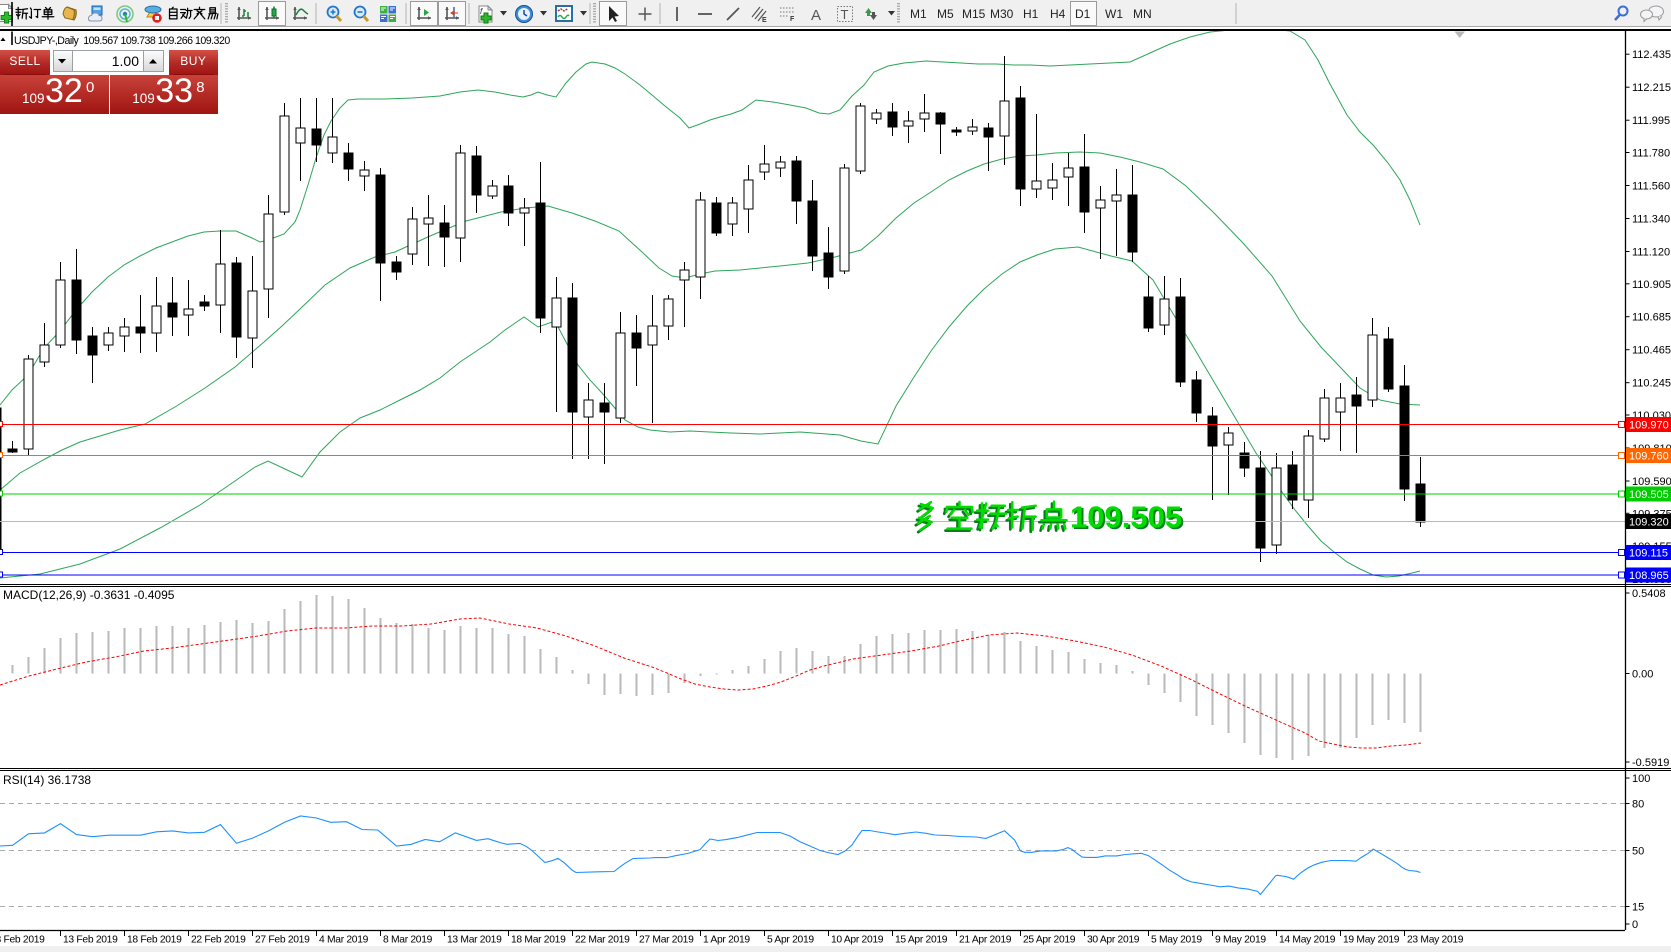 This screenshot has height=952, width=1671. I want to click on svg-text: 1 Apr 2019, so click(726, 940).